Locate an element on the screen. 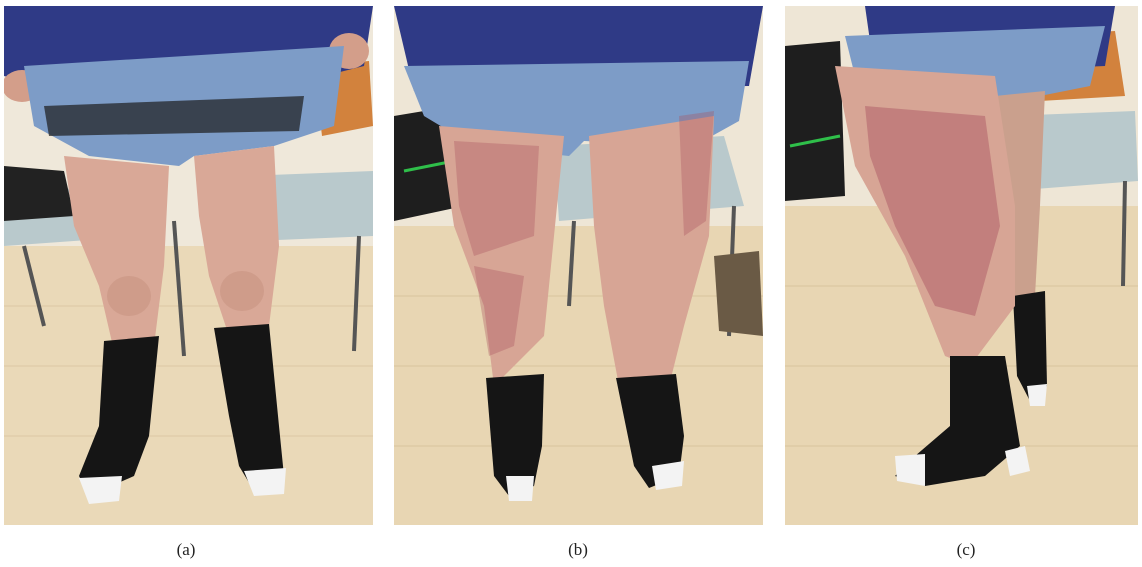  caption-b: (b) is located at coordinates (578, 549).